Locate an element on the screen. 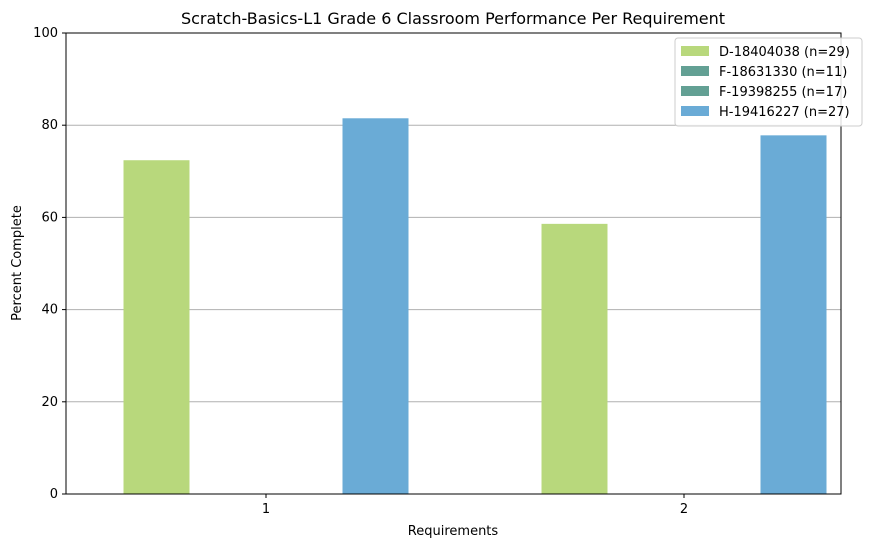  legend-label: H-19416227 (n=27) is located at coordinates (784, 112).